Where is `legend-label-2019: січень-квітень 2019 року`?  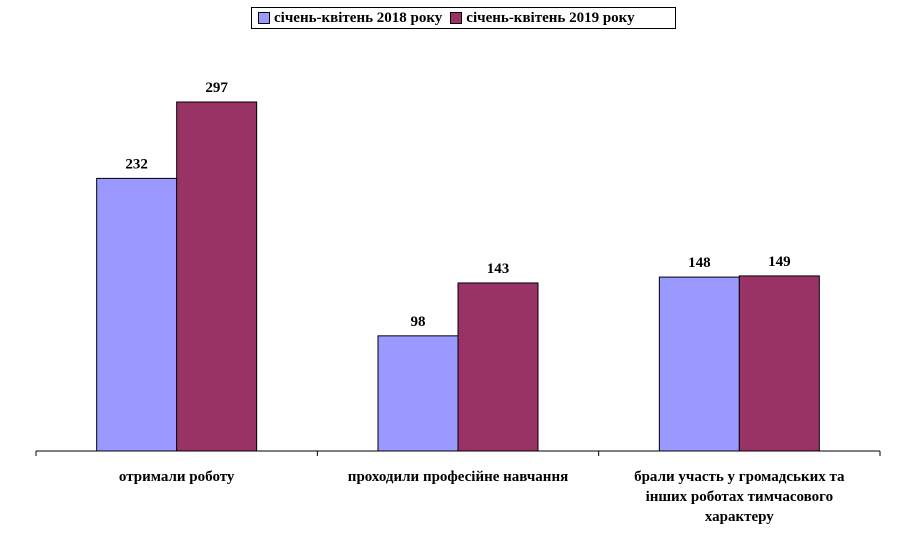
legend-label-2019: січень-квітень 2019 року is located at coordinates (550, 17).